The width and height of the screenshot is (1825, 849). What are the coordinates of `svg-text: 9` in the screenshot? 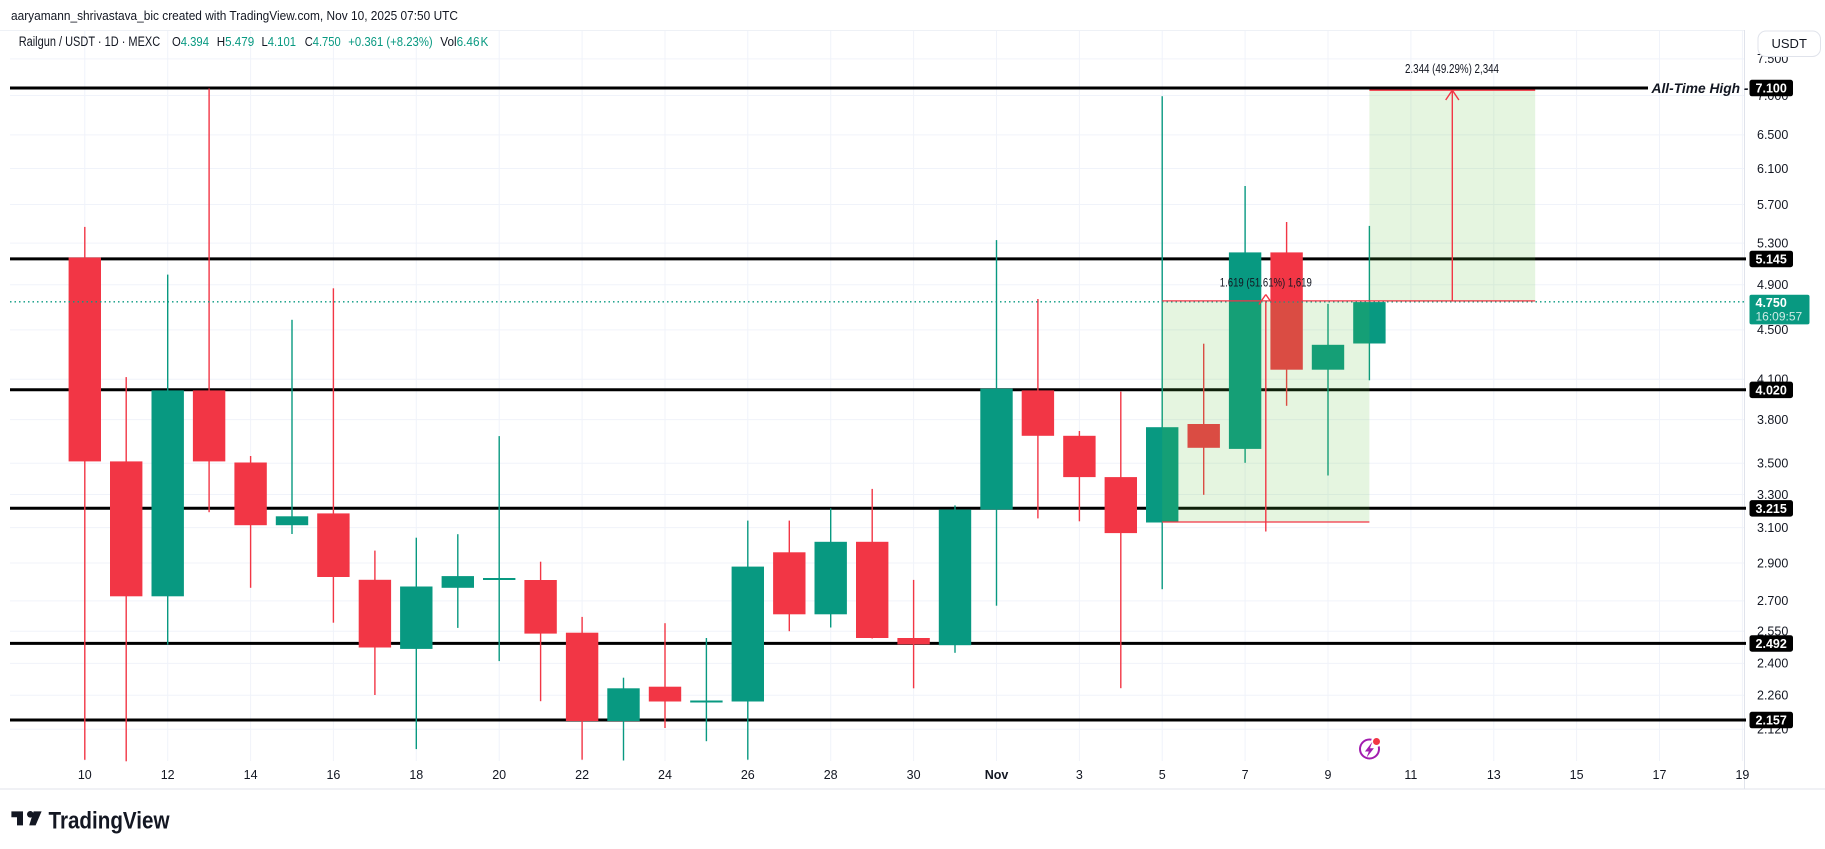 It's located at (1328, 775).